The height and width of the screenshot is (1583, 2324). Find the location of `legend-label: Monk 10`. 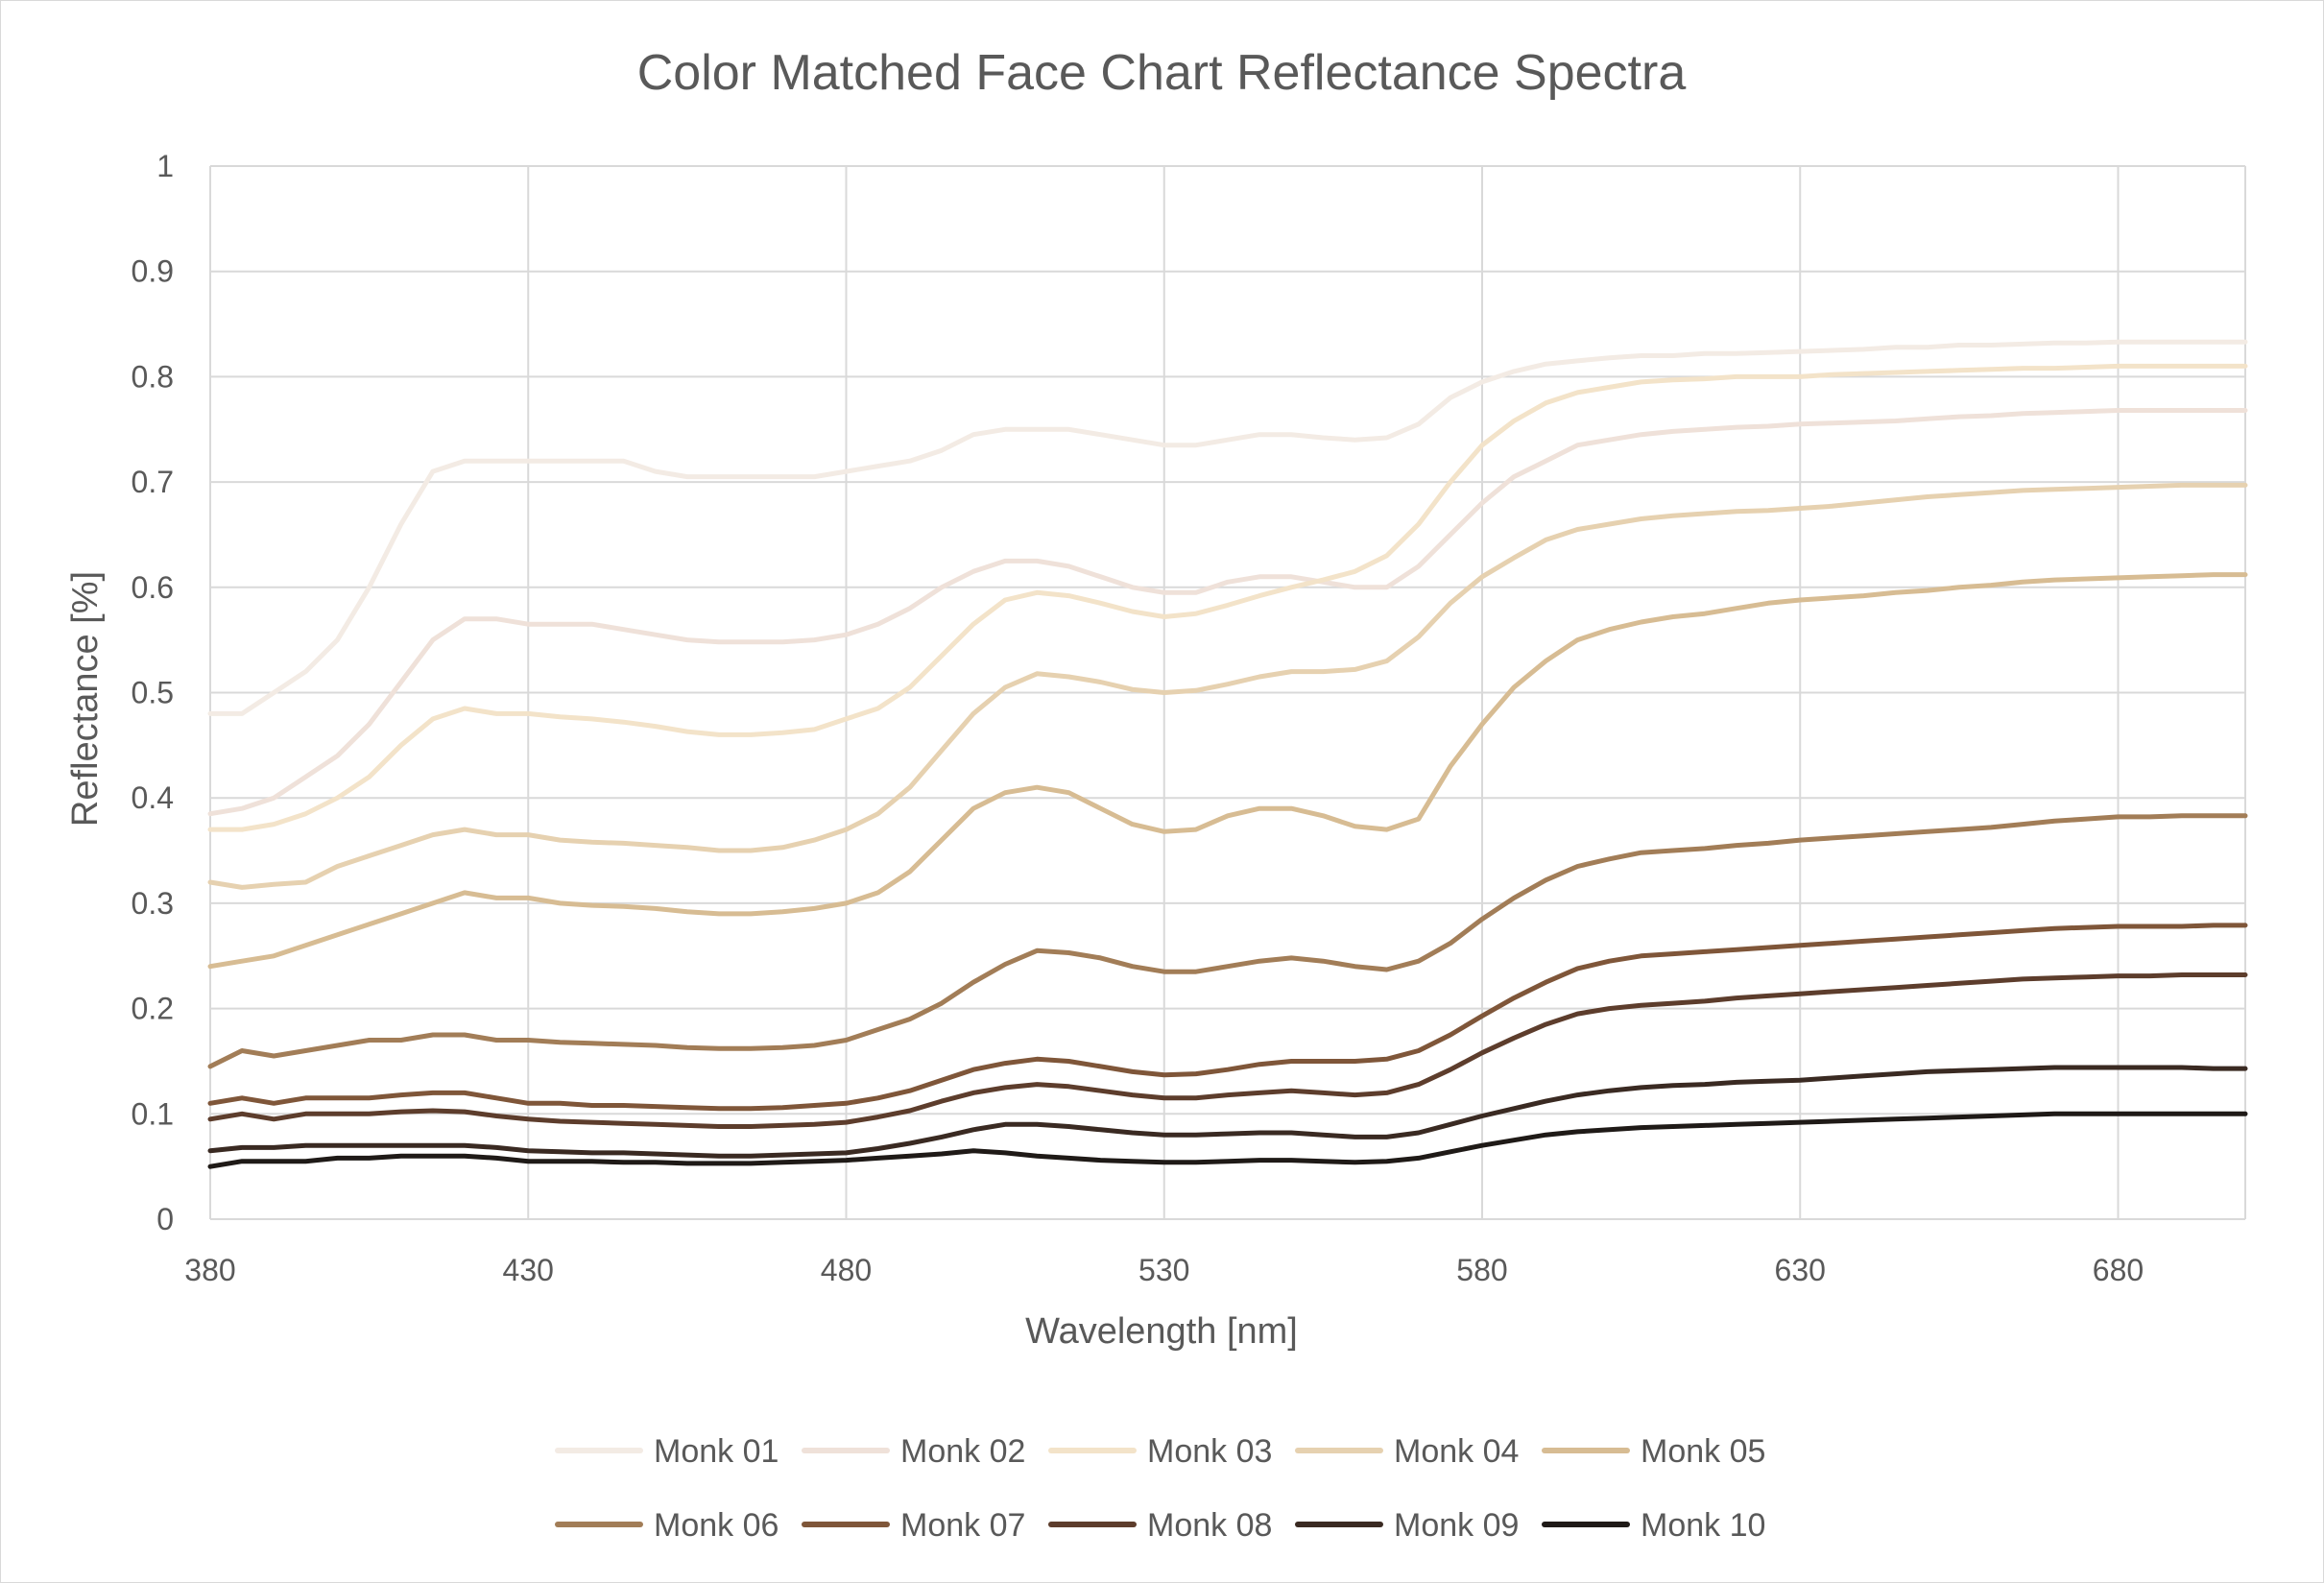

legend-label: Monk 10 is located at coordinates (1703, 1526).